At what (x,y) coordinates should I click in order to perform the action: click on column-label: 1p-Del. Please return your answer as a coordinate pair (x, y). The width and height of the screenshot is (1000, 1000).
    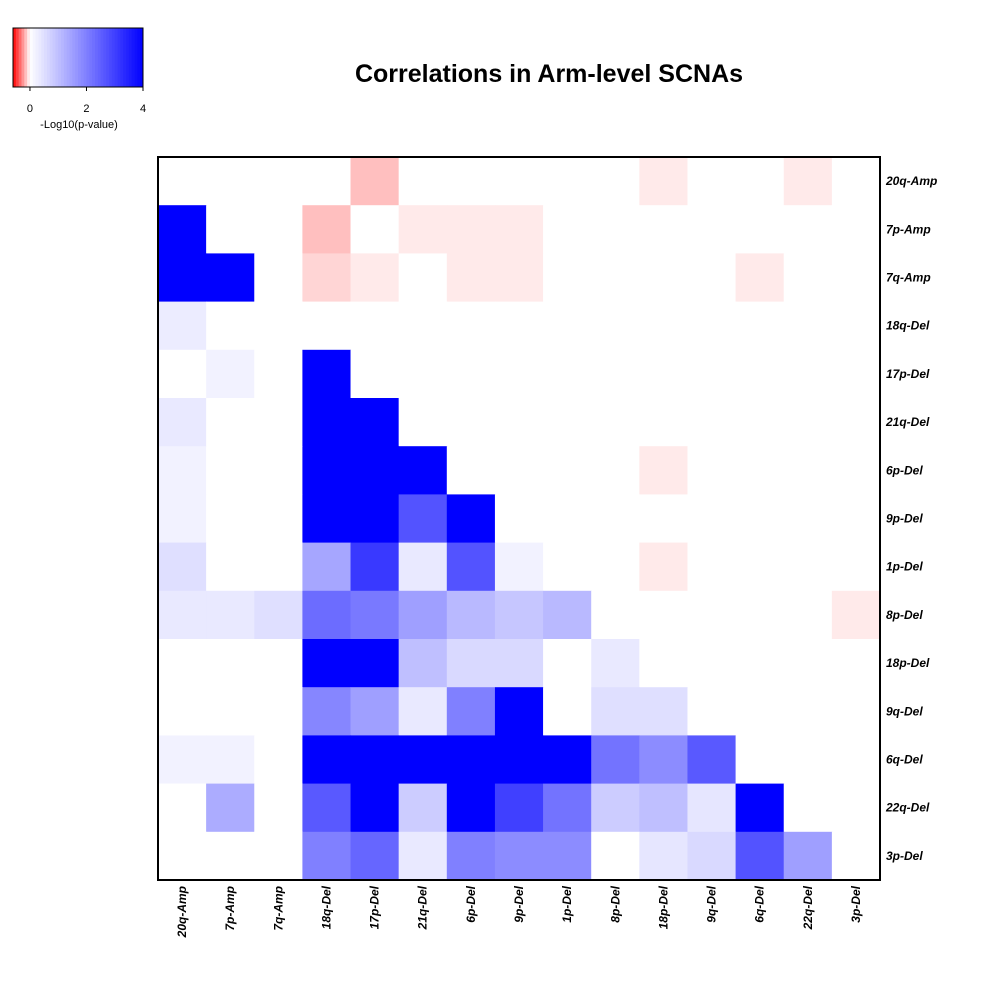
    Looking at the image, I should click on (567, 903).